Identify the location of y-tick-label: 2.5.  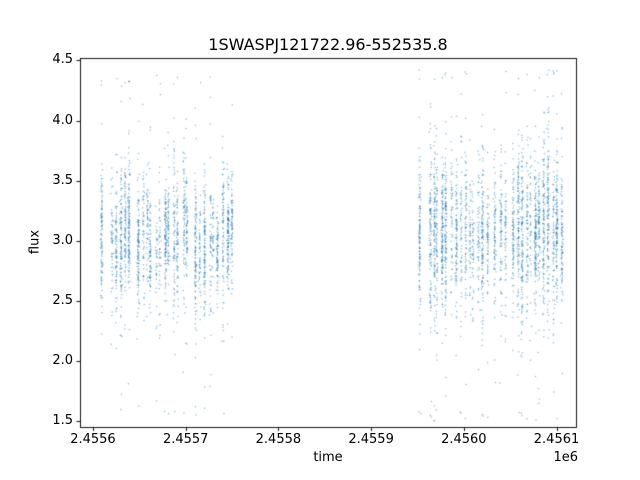
(62, 300).